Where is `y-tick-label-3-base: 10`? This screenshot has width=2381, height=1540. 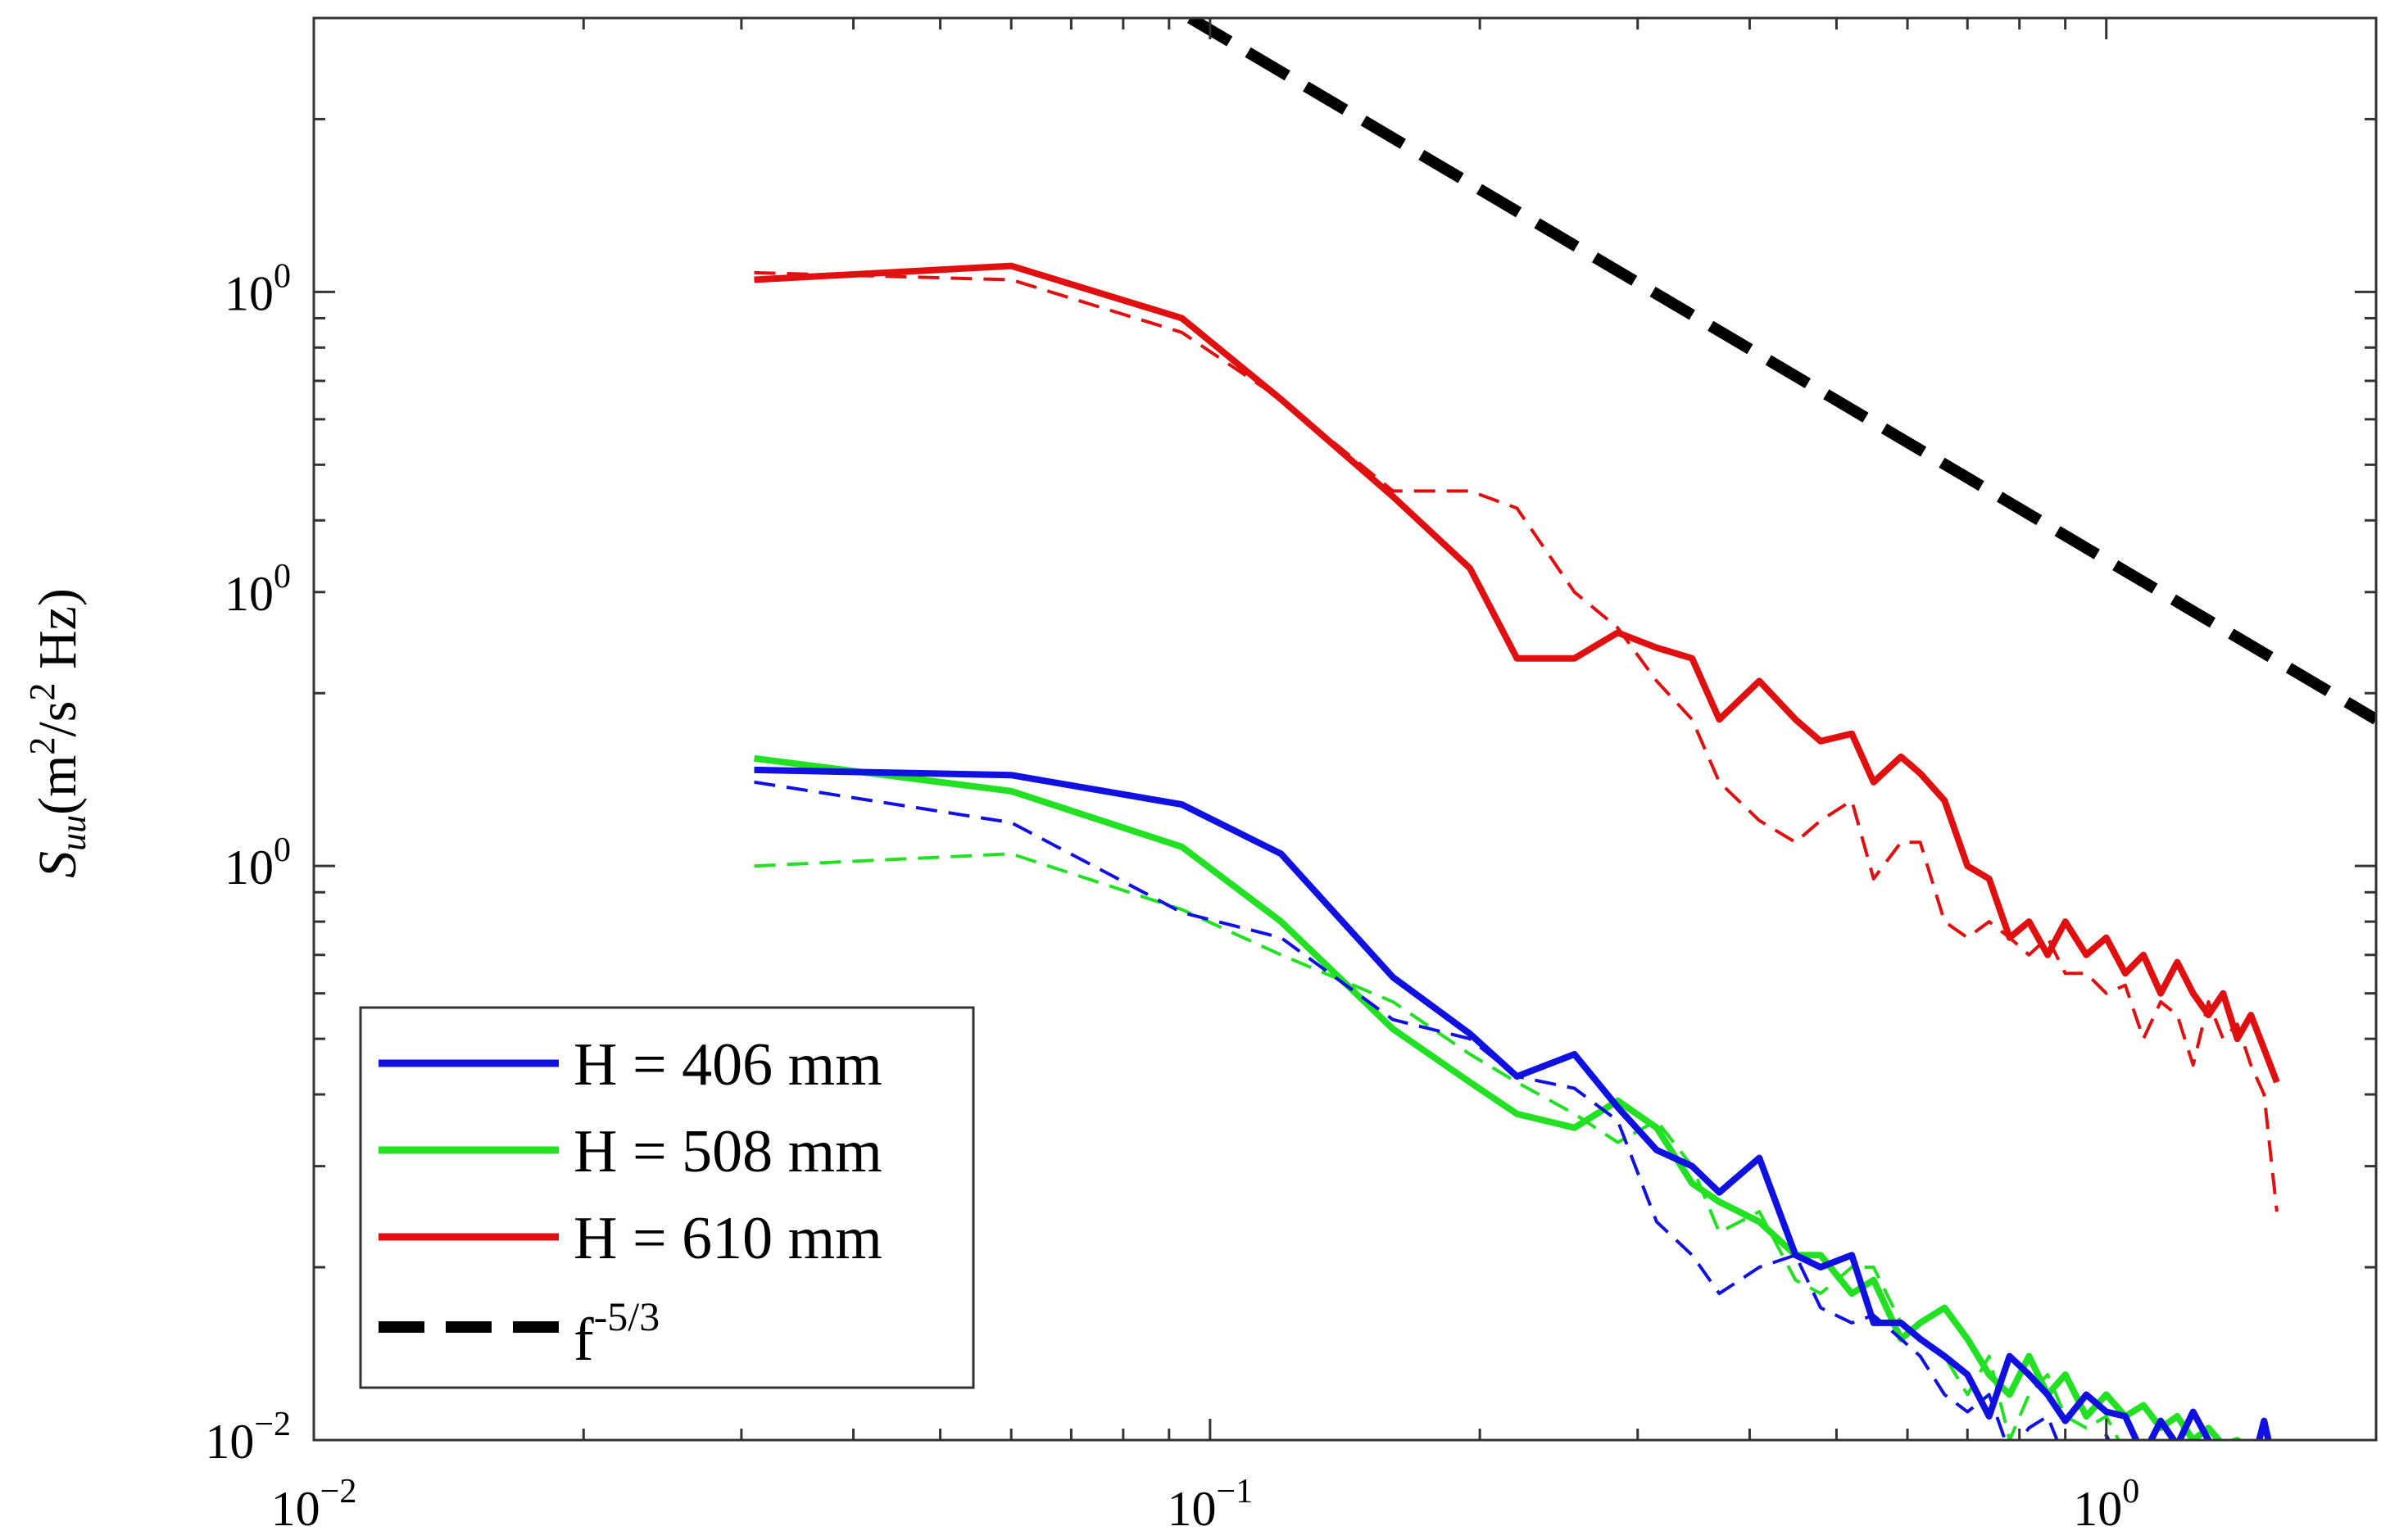 y-tick-label-3-base: 10 is located at coordinates (249, 293).